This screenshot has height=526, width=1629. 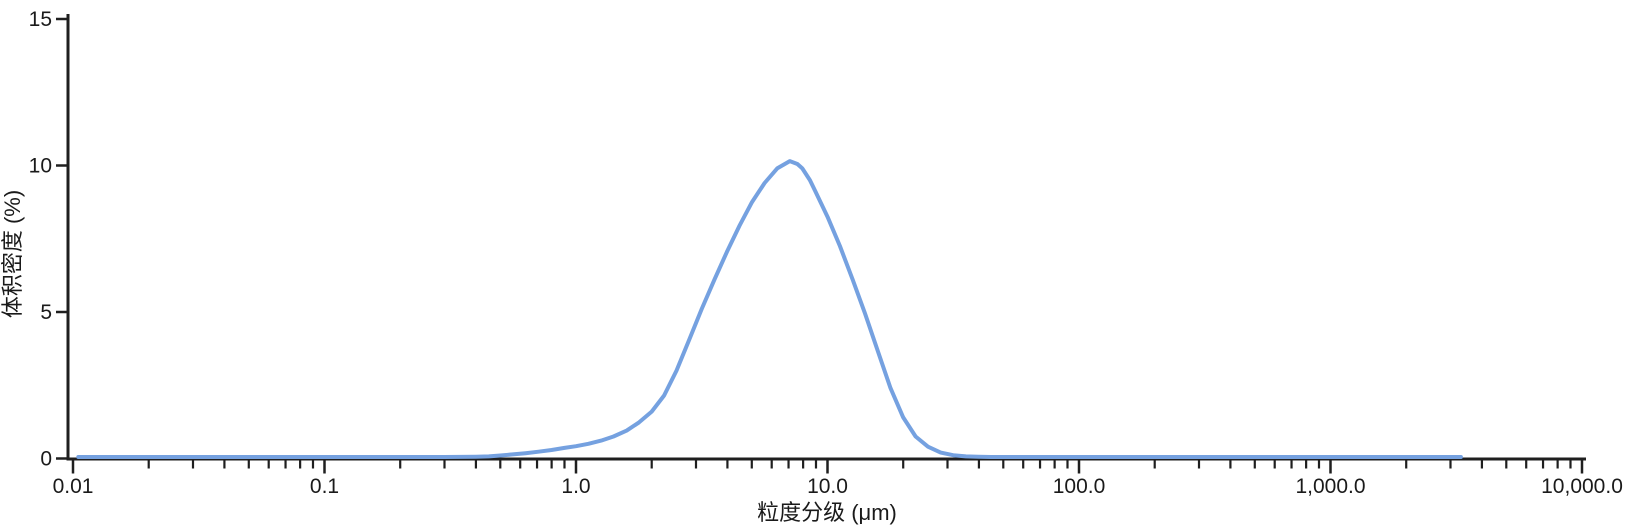 What do you see at coordinates (40, 19) in the screenshot?
I see `y-tick-label: 15` at bounding box center [40, 19].